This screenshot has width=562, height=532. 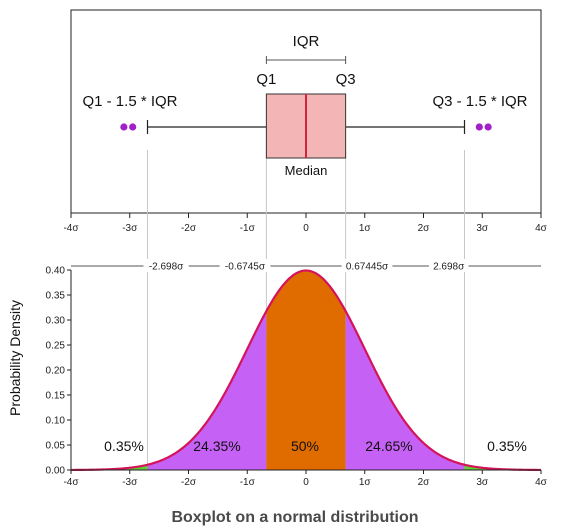 What do you see at coordinates (56, 446) in the screenshot?
I see `y-tick-label: 0.05` at bounding box center [56, 446].